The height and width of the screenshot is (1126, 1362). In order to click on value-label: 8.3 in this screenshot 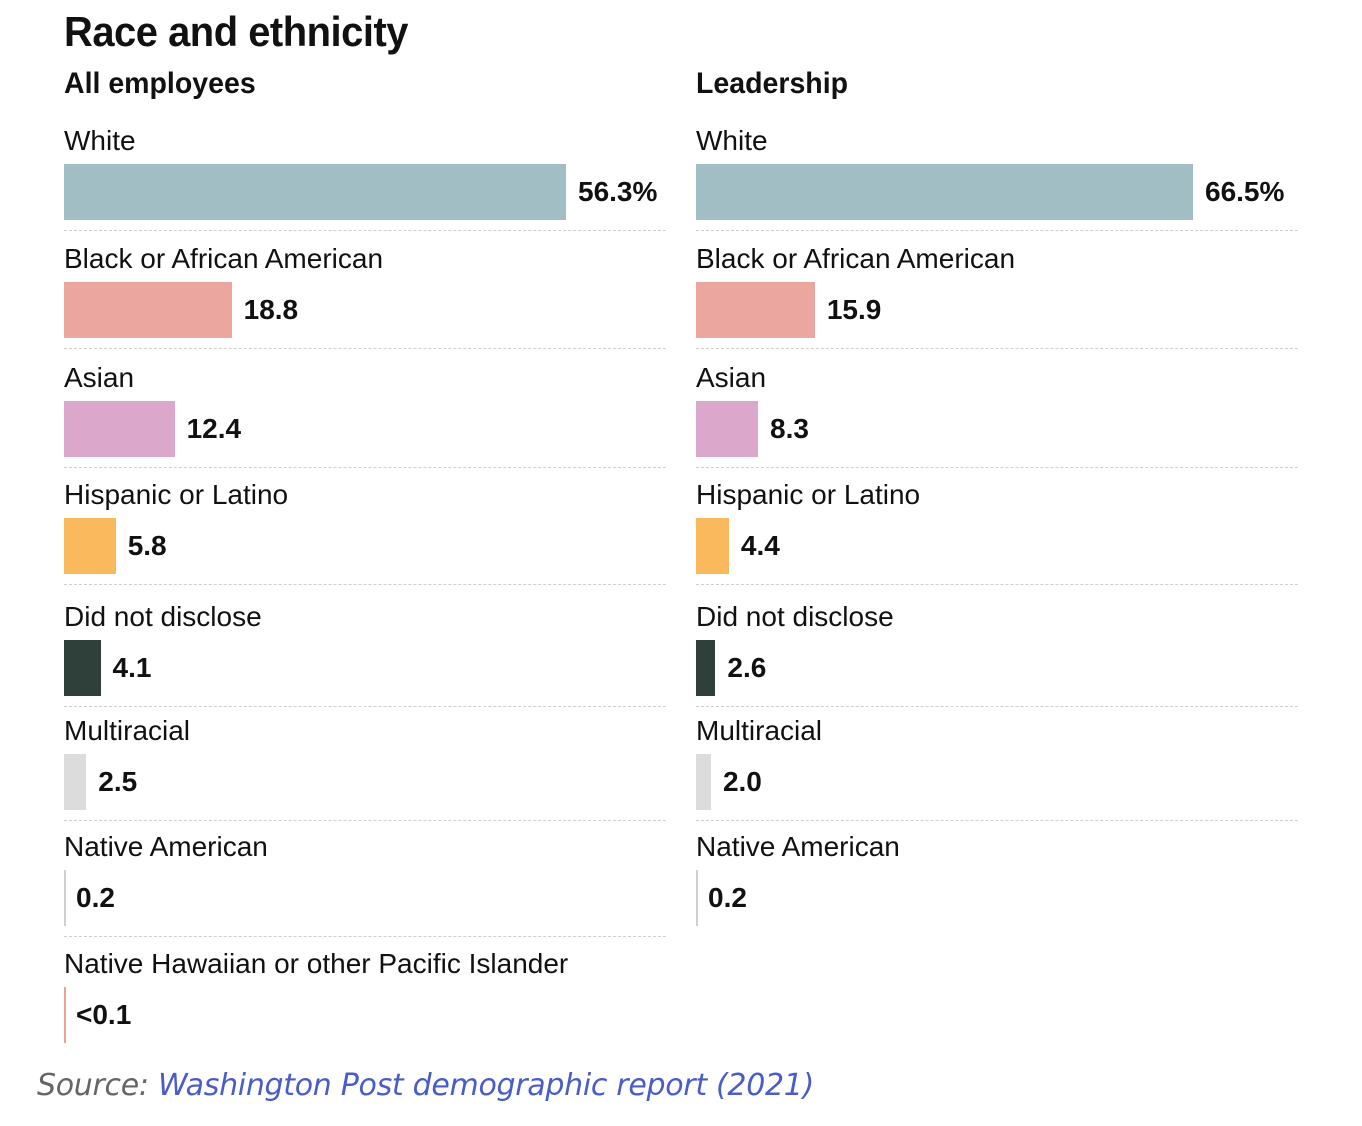, I will do `click(789, 428)`.